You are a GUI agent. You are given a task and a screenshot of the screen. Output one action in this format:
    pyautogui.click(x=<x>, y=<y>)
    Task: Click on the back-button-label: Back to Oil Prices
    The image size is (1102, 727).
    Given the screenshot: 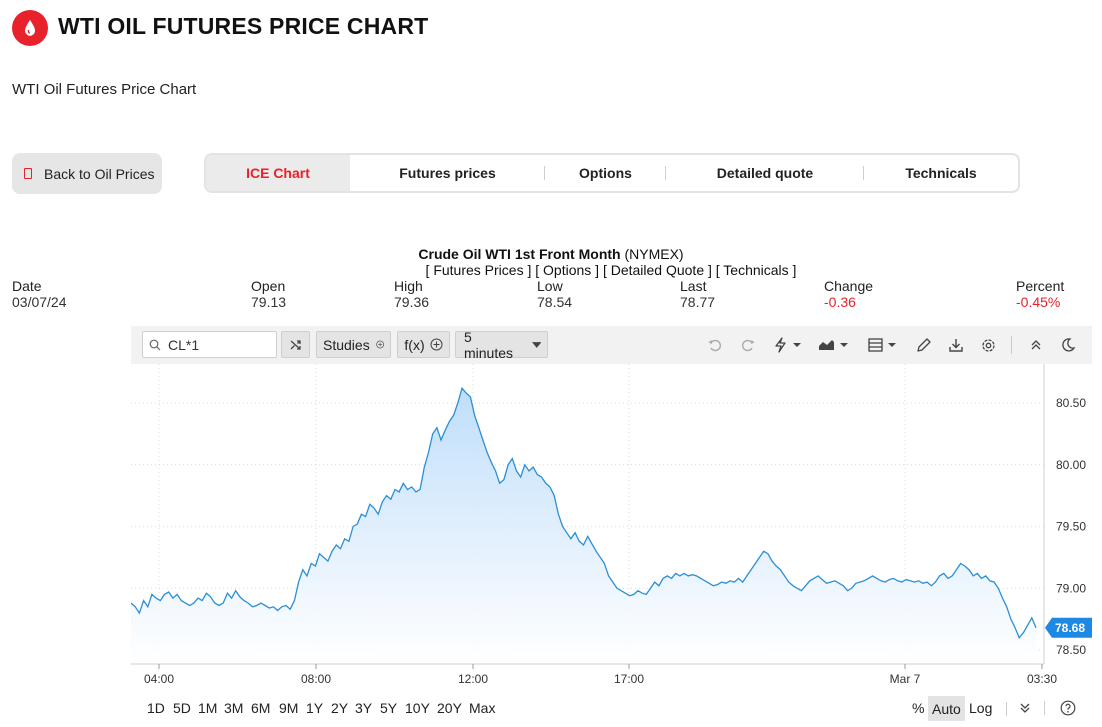 What is the action you would take?
    pyautogui.click(x=99, y=173)
    